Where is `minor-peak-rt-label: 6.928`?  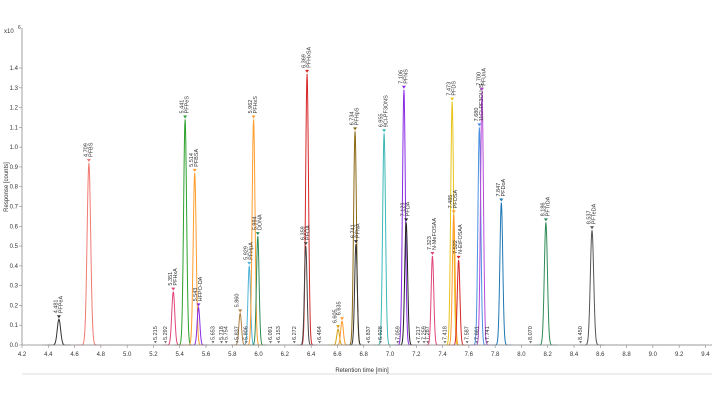 minor-peak-rt-label: 6.928 is located at coordinates (381, 333).